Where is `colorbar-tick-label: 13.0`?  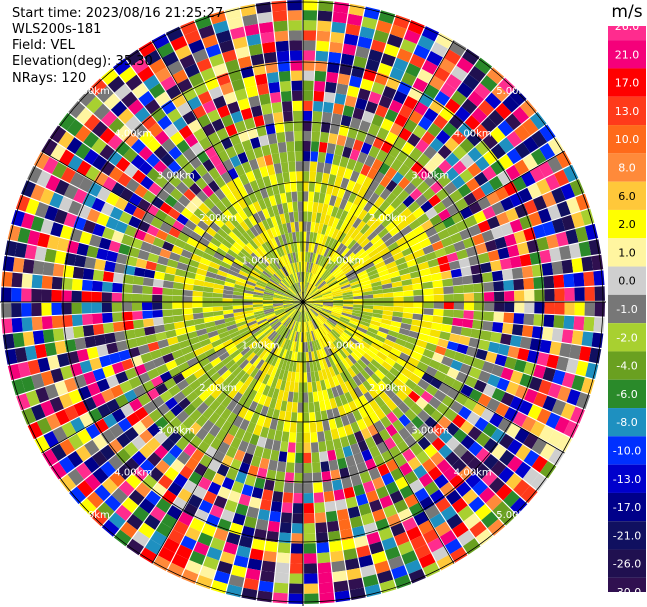
colorbar-tick-label: 13.0 is located at coordinates (627, 111).